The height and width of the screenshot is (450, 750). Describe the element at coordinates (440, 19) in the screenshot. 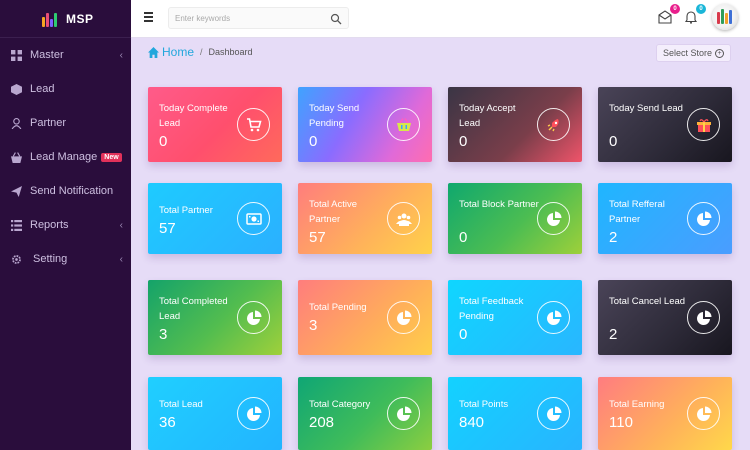

I see `topbar: 0 0` at that location.